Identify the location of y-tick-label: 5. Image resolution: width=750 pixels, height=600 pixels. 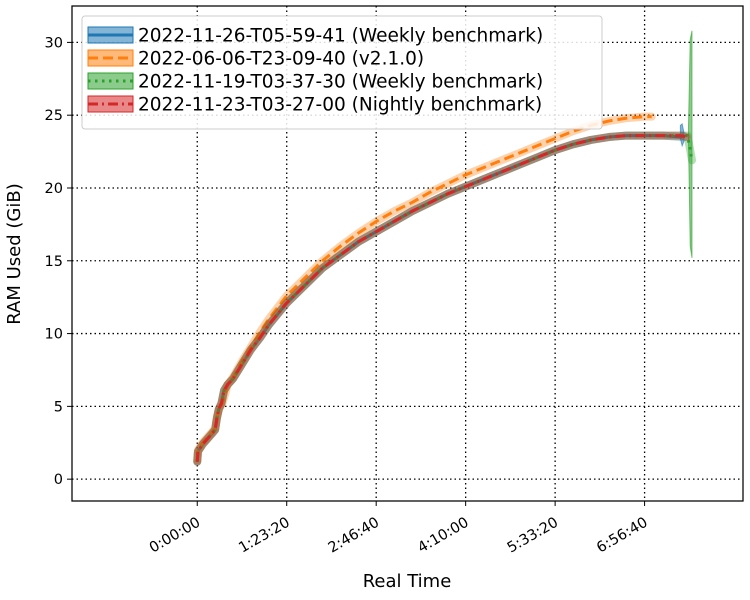
(58, 407).